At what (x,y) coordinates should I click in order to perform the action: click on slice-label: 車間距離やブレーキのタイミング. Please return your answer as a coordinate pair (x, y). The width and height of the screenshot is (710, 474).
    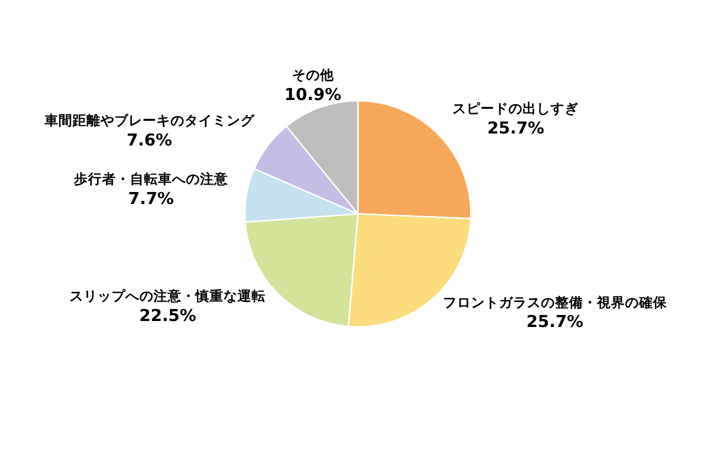
    Looking at the image, I should click on (149, 121).